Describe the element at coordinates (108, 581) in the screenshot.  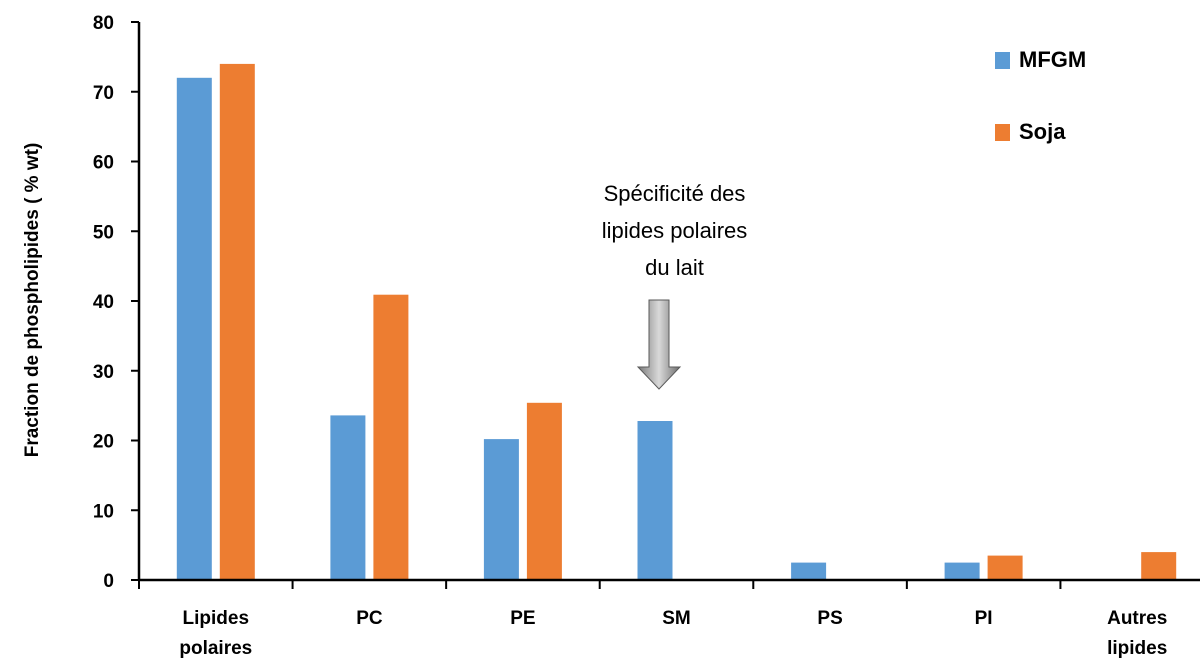
I see `y-tick-label: 0` at that location.